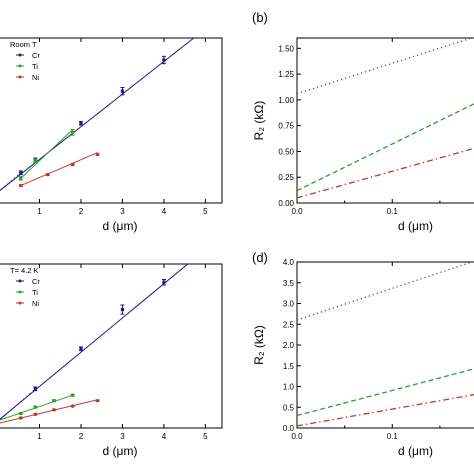  I want to click on legend-title: T= 4.2 K, so click(24, 270).